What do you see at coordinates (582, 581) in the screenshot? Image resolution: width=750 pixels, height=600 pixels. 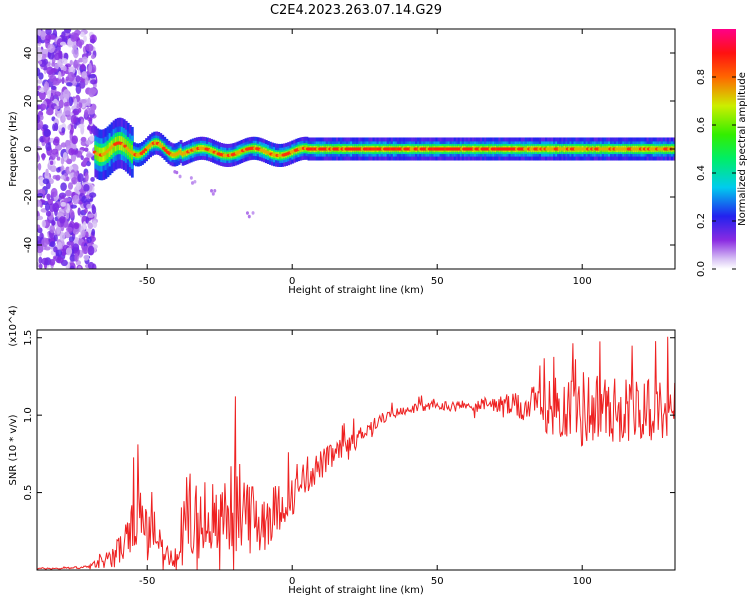 I see `snr-x-tick-label: 100` at bounding box center [582, 581].